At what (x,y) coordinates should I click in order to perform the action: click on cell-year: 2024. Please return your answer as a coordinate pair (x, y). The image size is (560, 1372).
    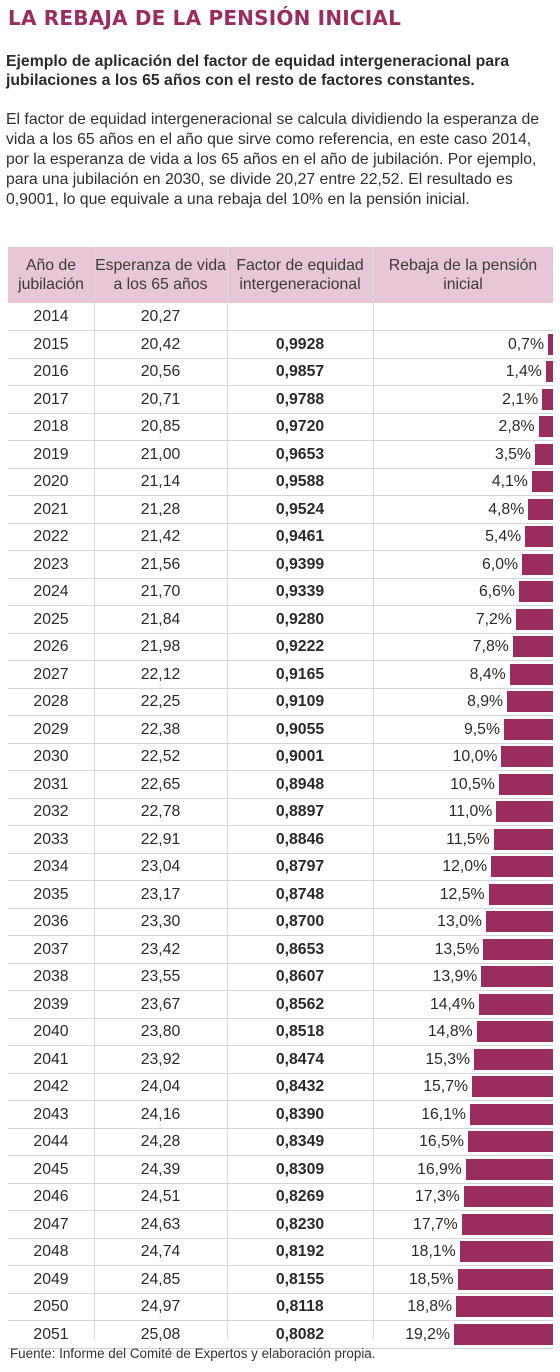
    Looking at the image, I should click on (51, 591).